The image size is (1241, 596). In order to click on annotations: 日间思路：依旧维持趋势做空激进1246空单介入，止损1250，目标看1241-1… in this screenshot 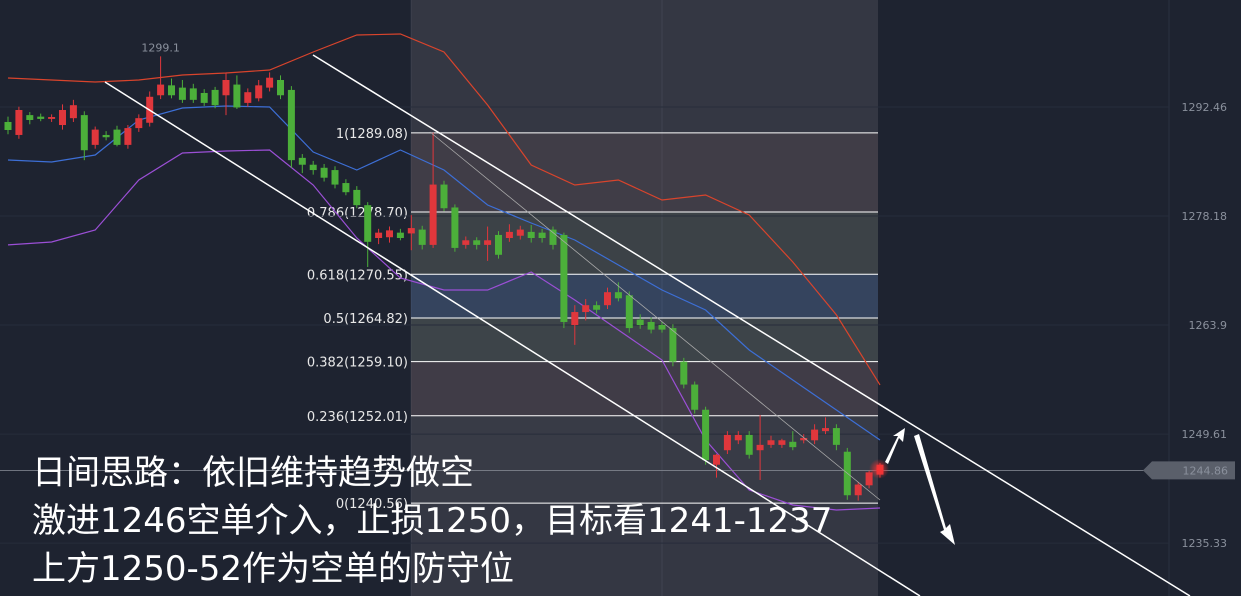, I will do `click(432, 521)`.